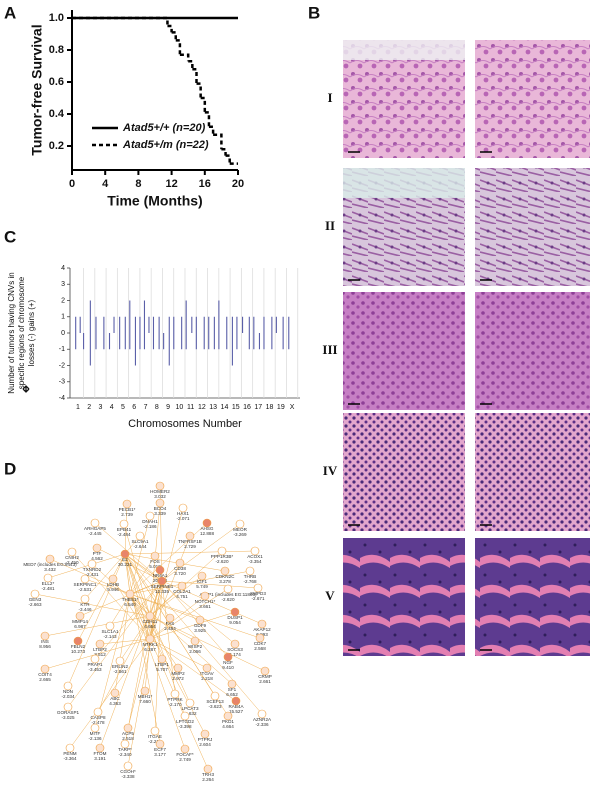 The width and height of the screenshot is (597, 800). Describe the element at coordinates (174, 704) in the screenshot. I see `gene-value: -2.170` at that location.